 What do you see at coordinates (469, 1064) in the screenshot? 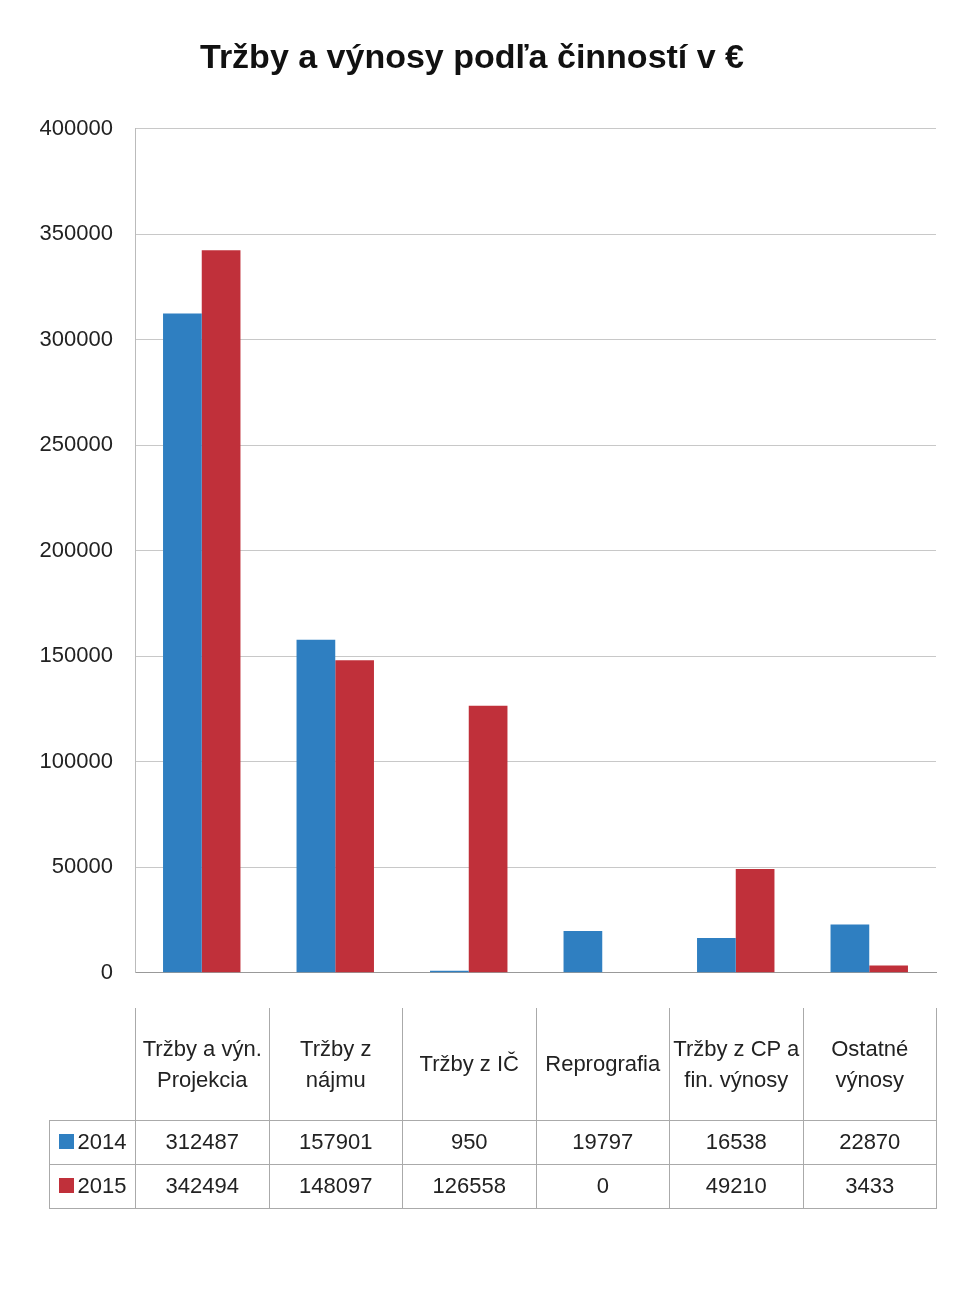
I see `x-tick-label: Tržby z IČ` at bounding box center [469, 1064].